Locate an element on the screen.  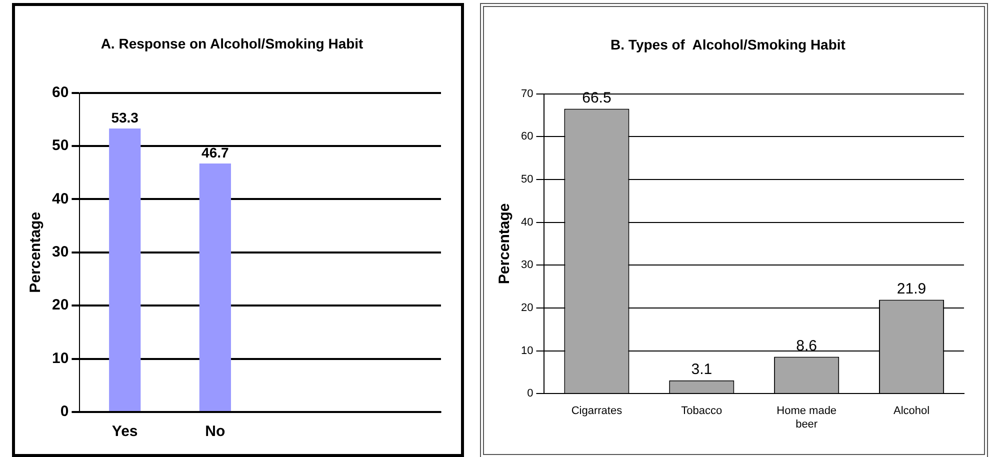
y-tick-label: 70 is located at coordinates (527, 94).